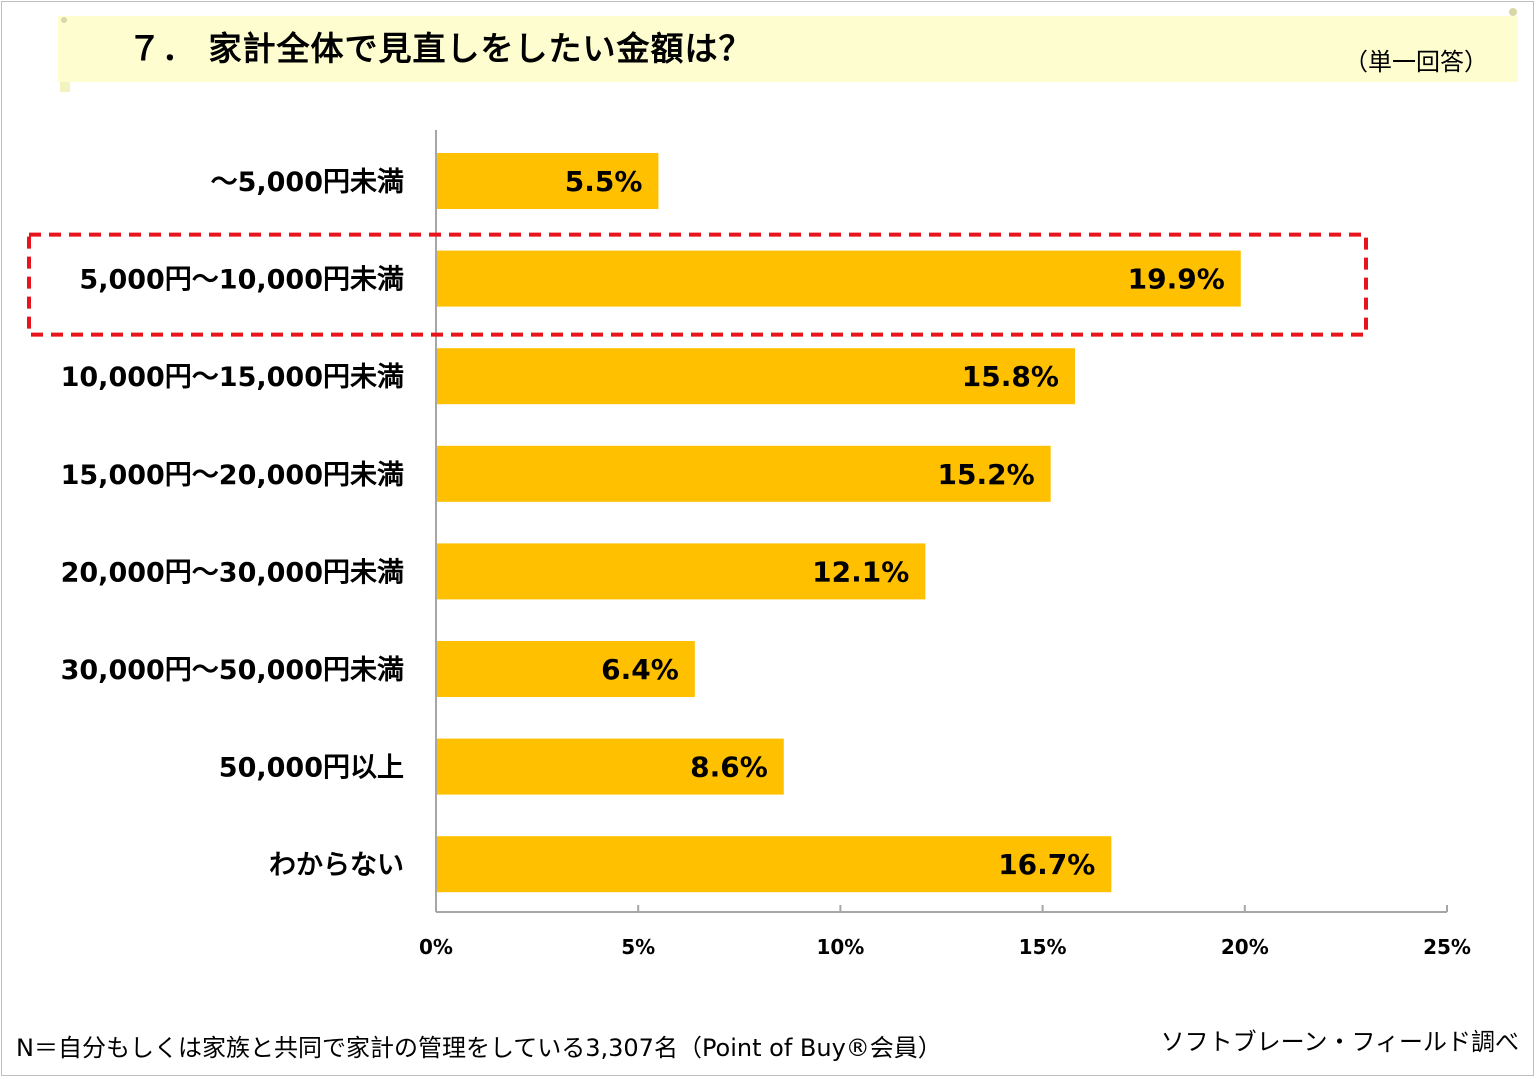 The image size is (1537, 1079). I want to click on data-label: 19.9%, so click(1176, 279).